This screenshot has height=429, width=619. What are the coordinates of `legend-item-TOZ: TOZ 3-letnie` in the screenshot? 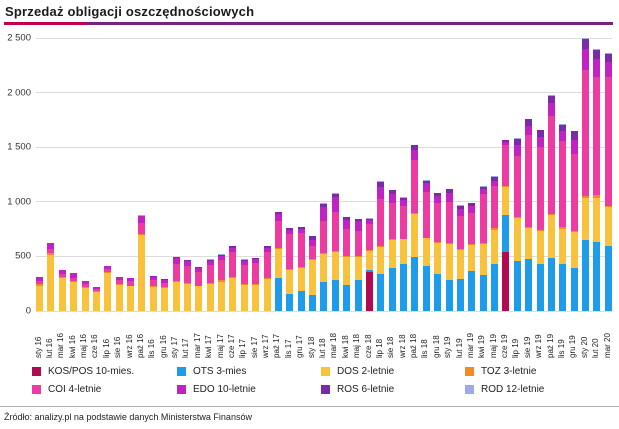 It's located at (528, 371).